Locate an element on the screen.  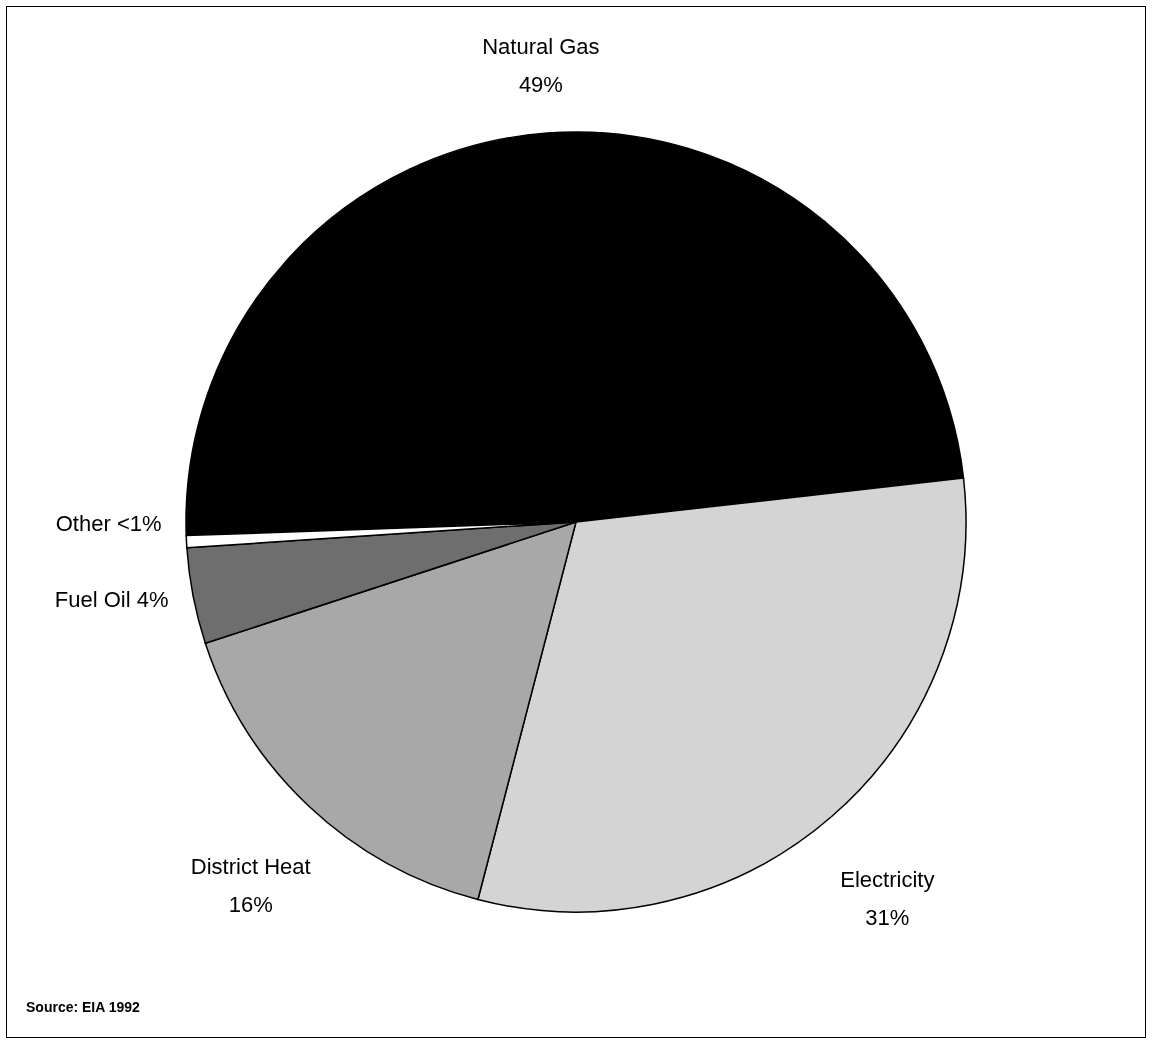
slice-label: Natural Gas is located at coordinates (541, 47).